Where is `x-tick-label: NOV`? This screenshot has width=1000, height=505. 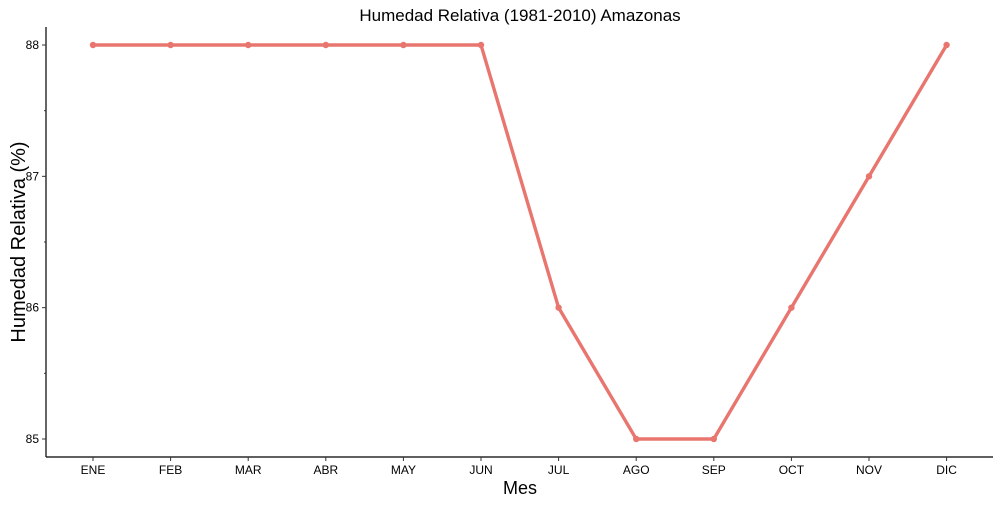 x-tick-label: NOV is located at coordinates (869, 470).